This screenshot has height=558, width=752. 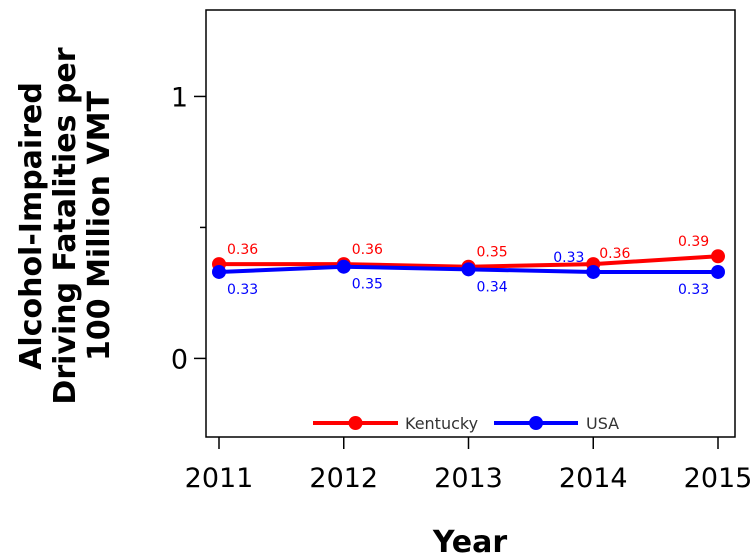 What do you see at coordinates (718, 478) in the screenshot?
I see `x-tick-label: 2015` at bounding box center [718, 478].